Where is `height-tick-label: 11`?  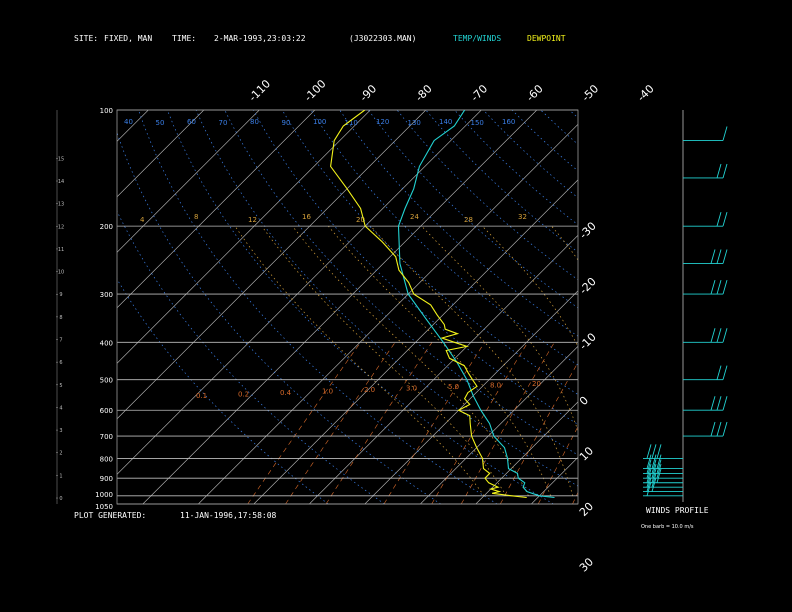
height-tick-label: 11 is located at coordinates (61, 250).